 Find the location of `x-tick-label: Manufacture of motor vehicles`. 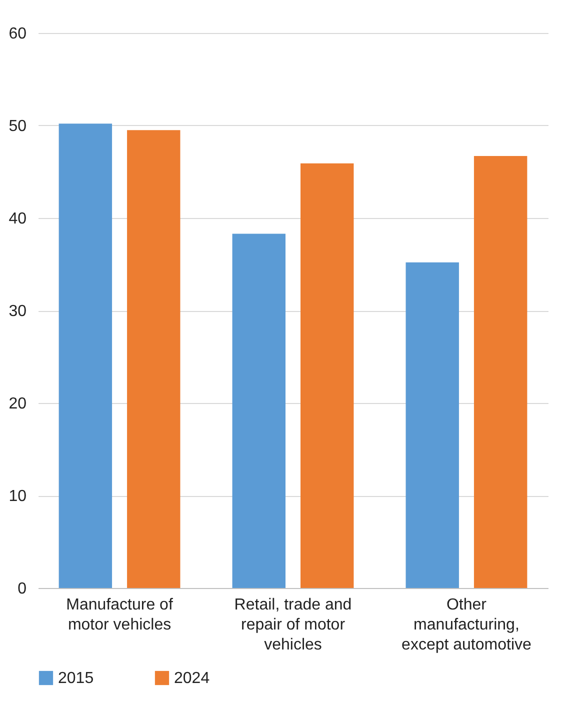

x-tick-label: Manufacture of motor vehicles is located at coordinates (120, 615).